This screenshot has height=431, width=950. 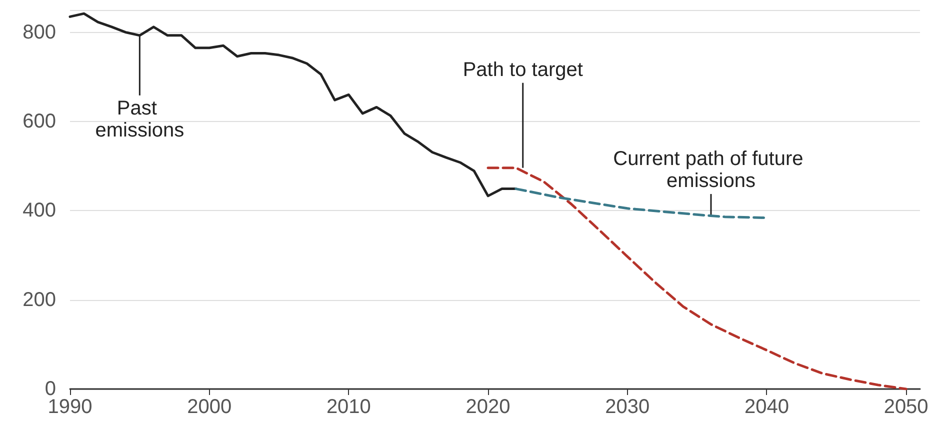 I want to click on y-tick-label: 400, so click(x=39, y=211).